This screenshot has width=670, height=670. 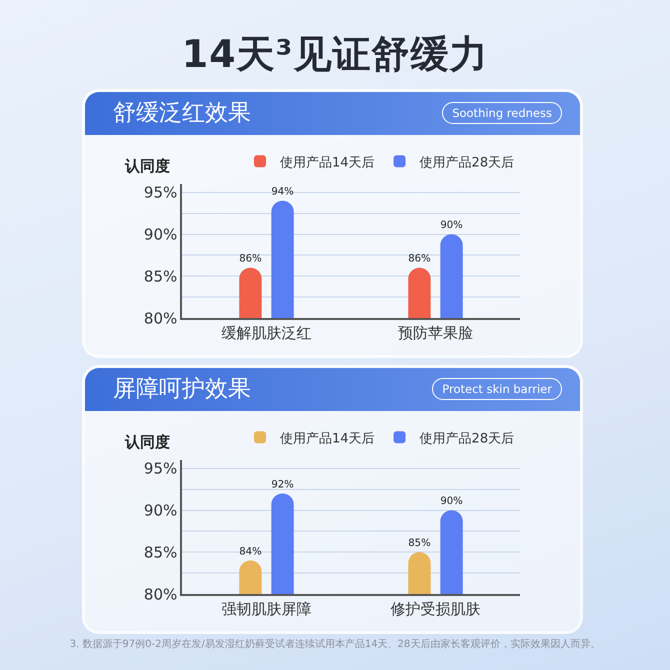 What do you see at coordinates (420, 544) in the screenshot?
I see `data-label: 85%` at bounding box center [420, 544].